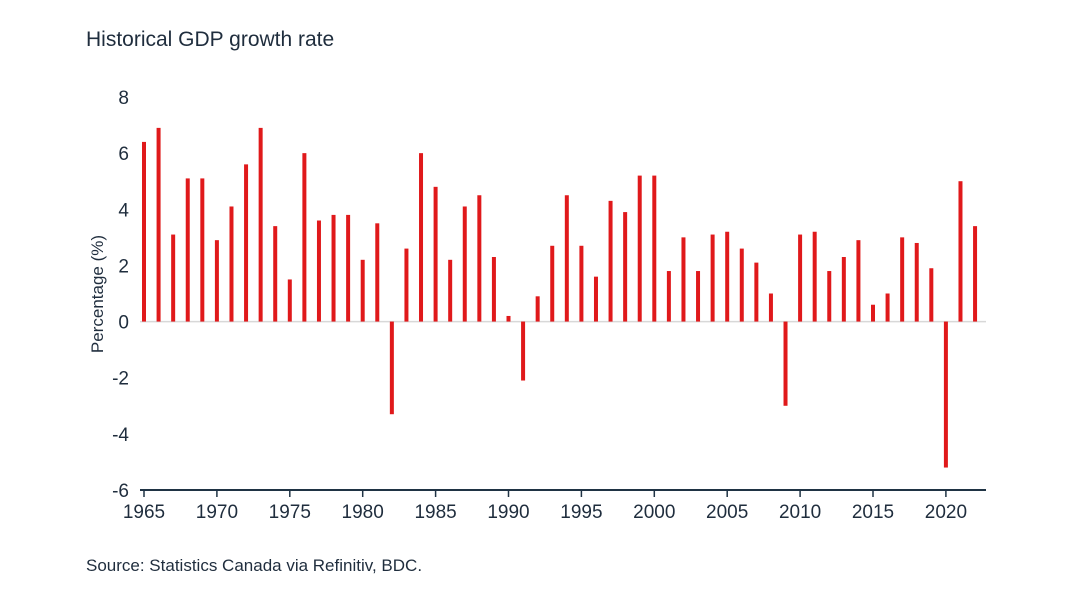 This screenshot has width=1070, height=602. I want to click on bar-1987, so click(464, 264).